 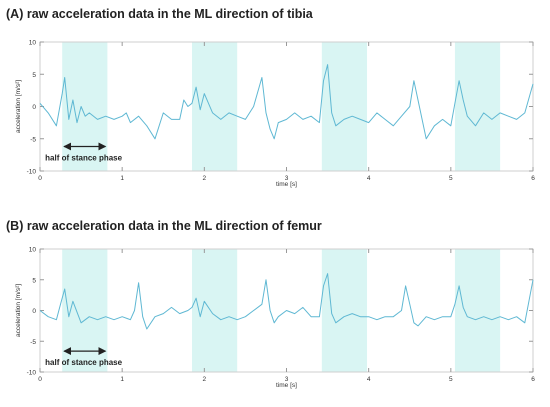 I want to click on acceleration-series-line, so click(x=286, y=301).